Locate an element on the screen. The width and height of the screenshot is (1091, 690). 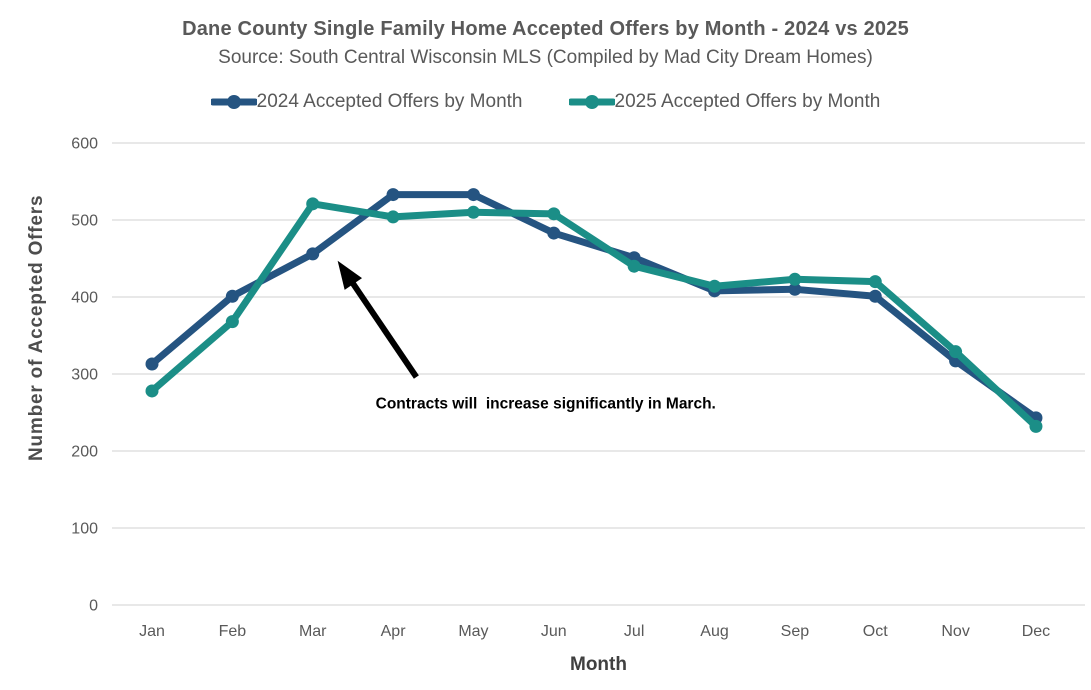
x-tick-label: Jun is located at coordinates (554, 631).